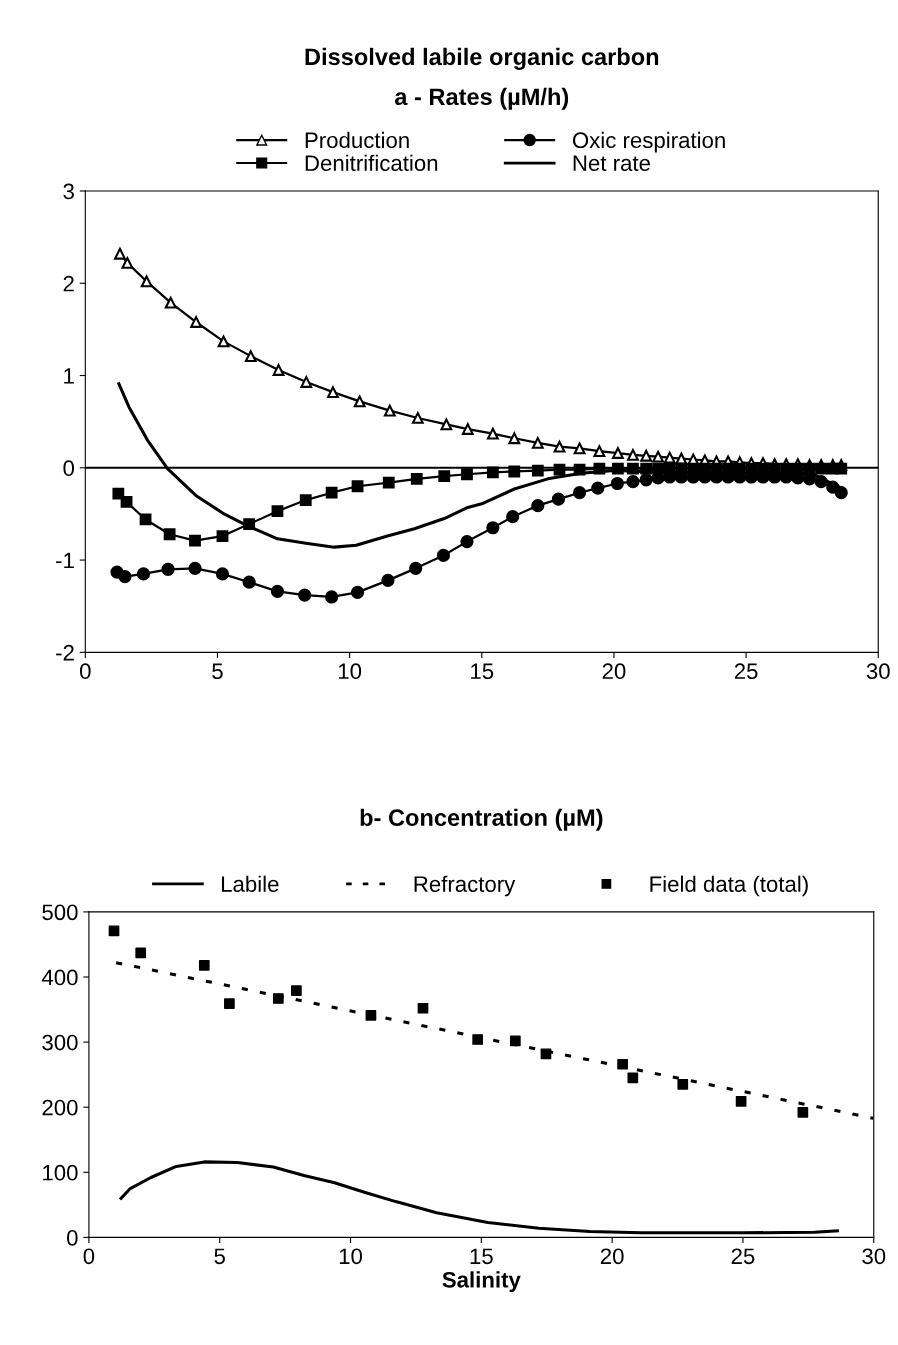  What do you see at coordinates (481, 1282) in the screenshot?
I see `x-axis-title: Salinity` at bounding box center [481, 1282].